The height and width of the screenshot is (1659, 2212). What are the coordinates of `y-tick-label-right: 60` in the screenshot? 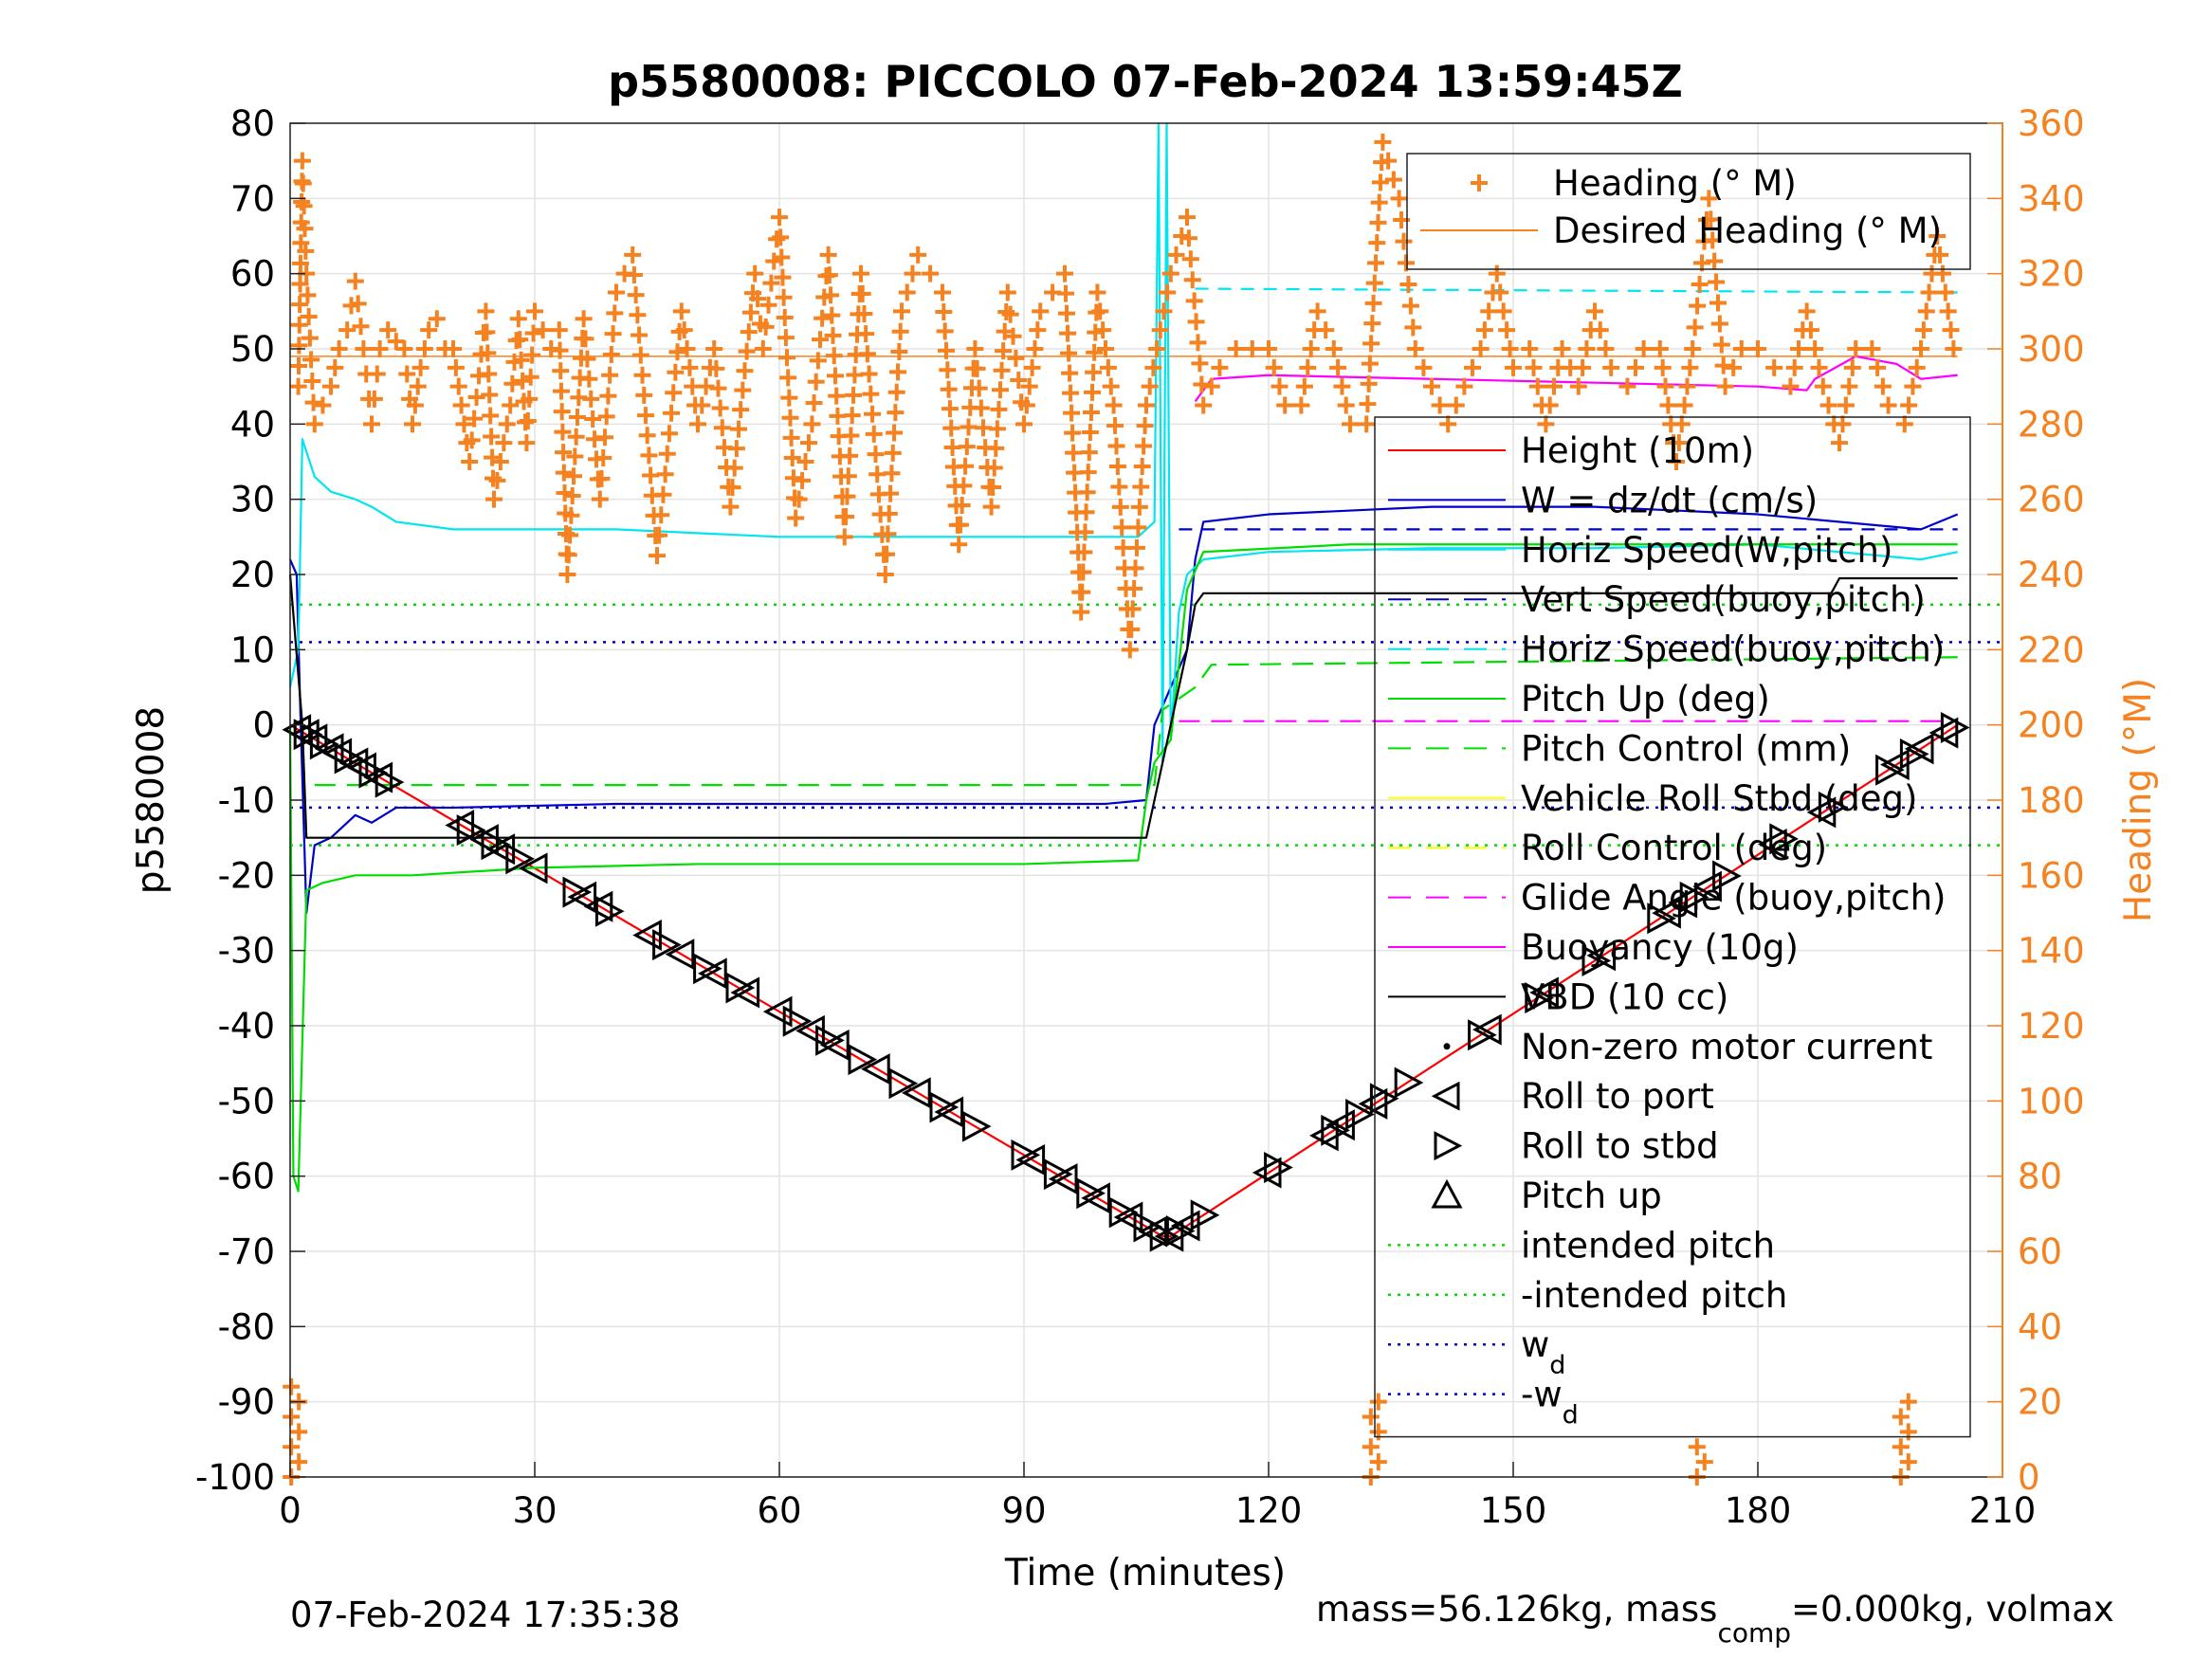 It's located at (2040, 1251).